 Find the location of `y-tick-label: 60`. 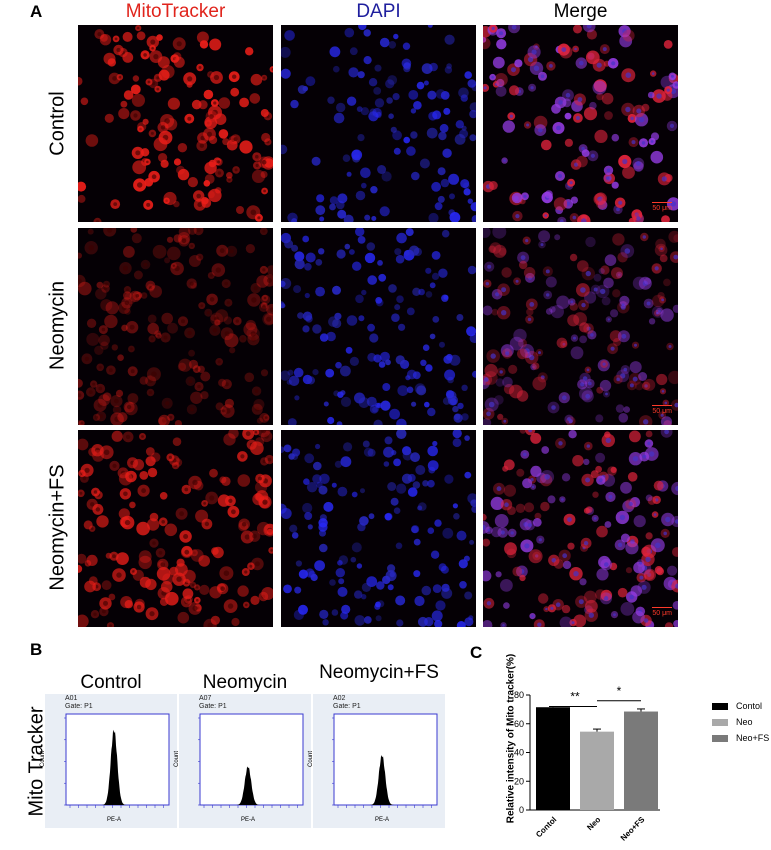

y-tick-label: 60 is located at coordinates (519, 724).